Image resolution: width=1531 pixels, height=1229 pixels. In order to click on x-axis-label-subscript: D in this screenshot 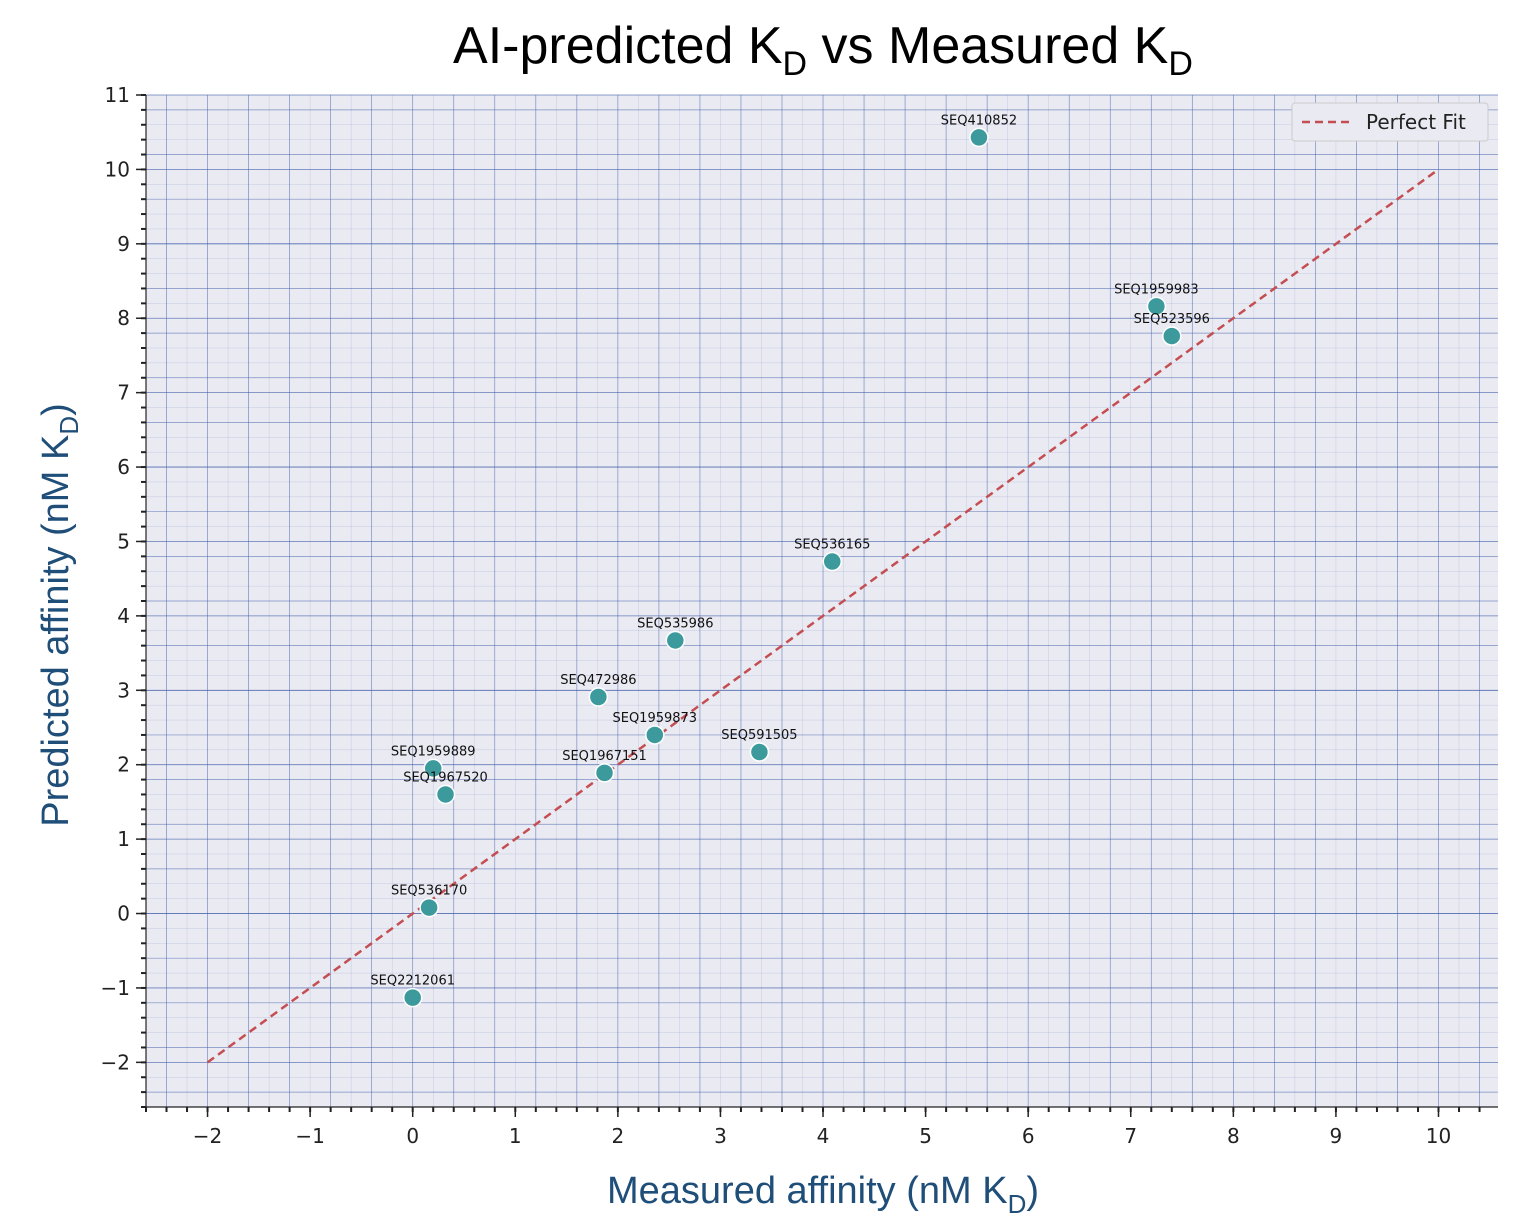, I will do `click(1017, 1204)`.